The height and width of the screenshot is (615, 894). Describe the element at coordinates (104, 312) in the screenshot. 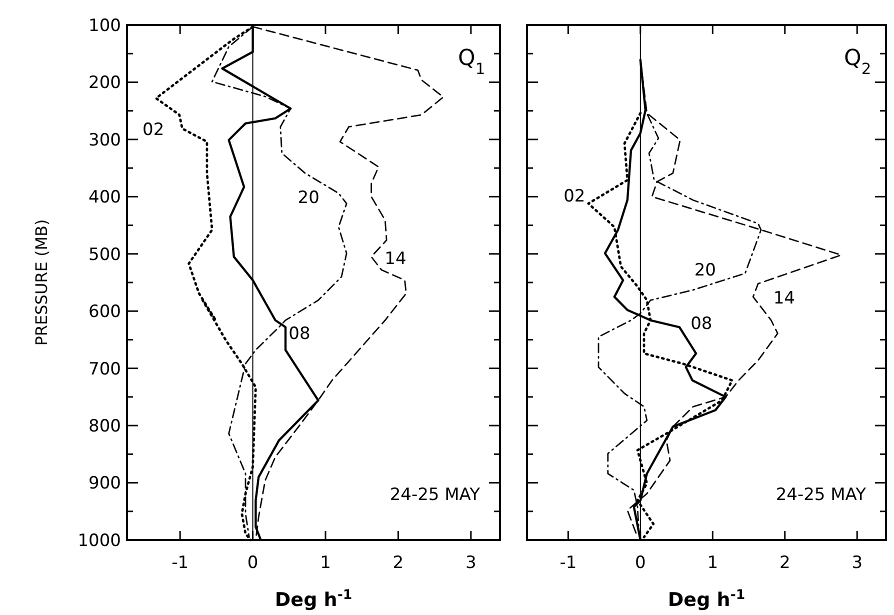

I see `y-tick-label: 600` at that location.